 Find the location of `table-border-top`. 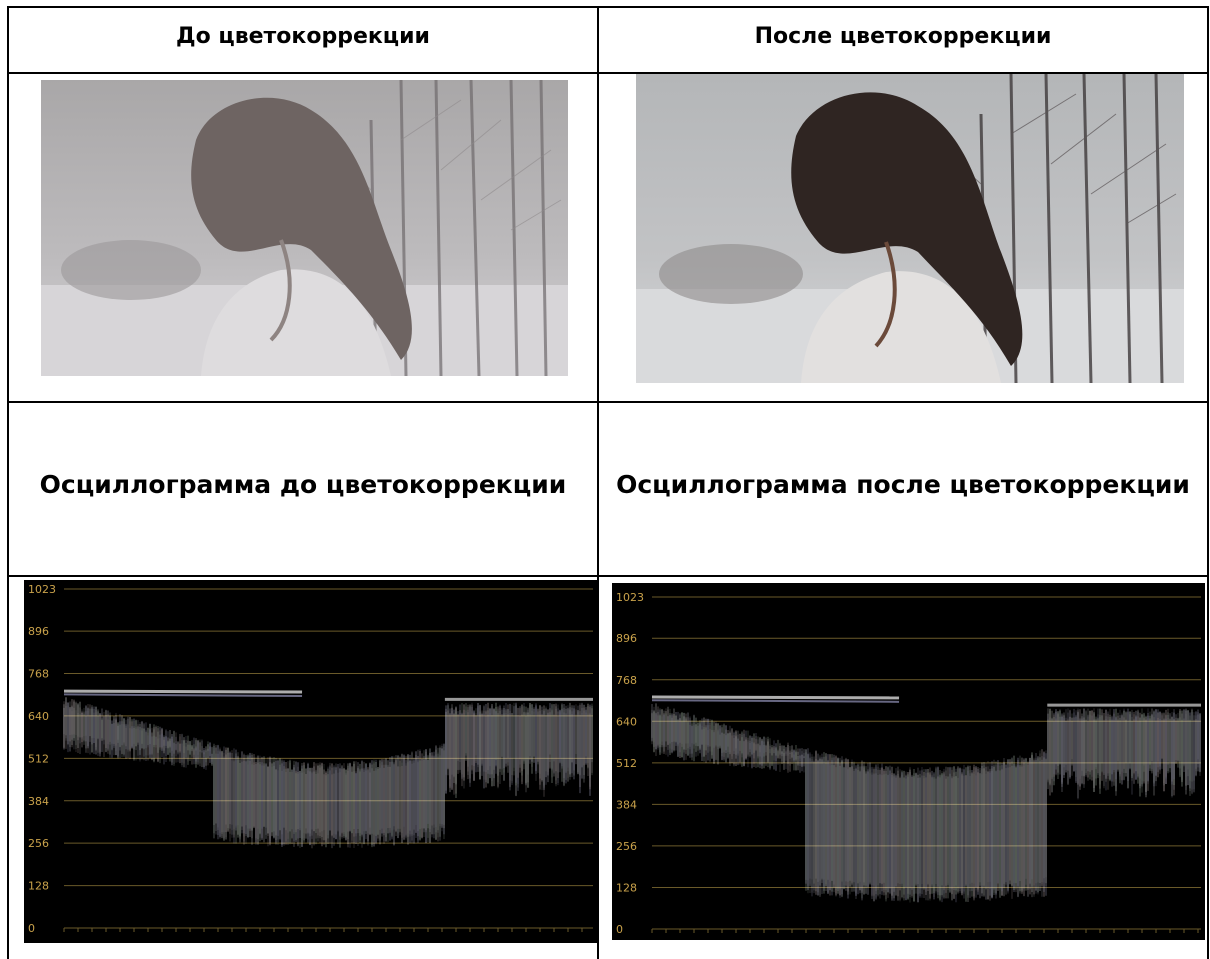

table-border-top is located at coordinates (608, 7).